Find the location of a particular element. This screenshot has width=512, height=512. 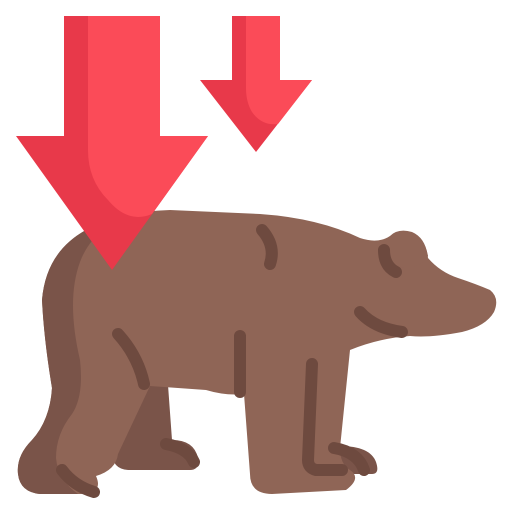

bear-back-hind-foot-line is located at coordinates (180, 453).